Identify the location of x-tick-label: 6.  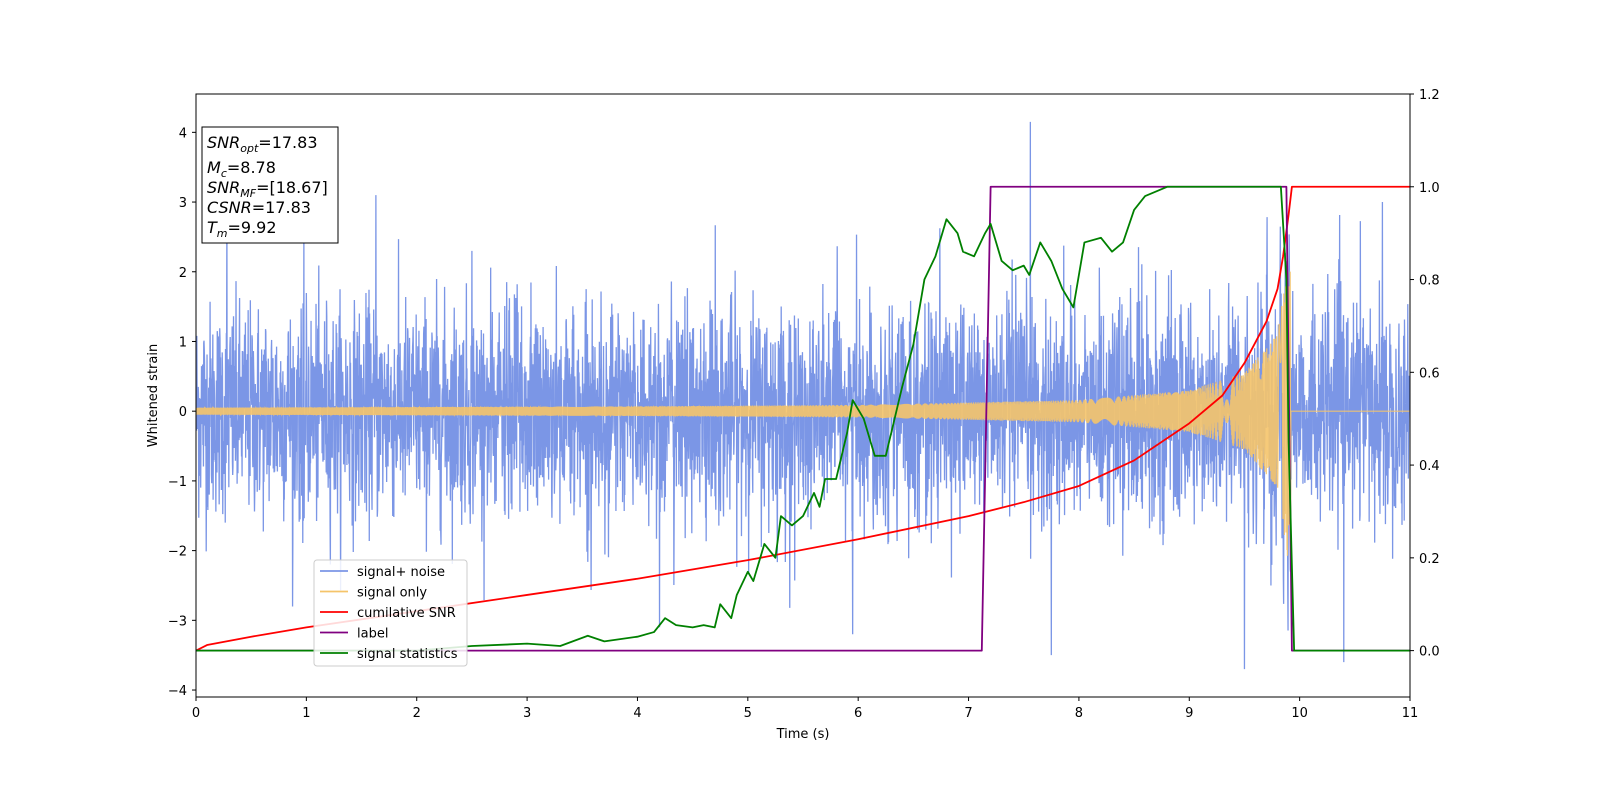
(858, 713).